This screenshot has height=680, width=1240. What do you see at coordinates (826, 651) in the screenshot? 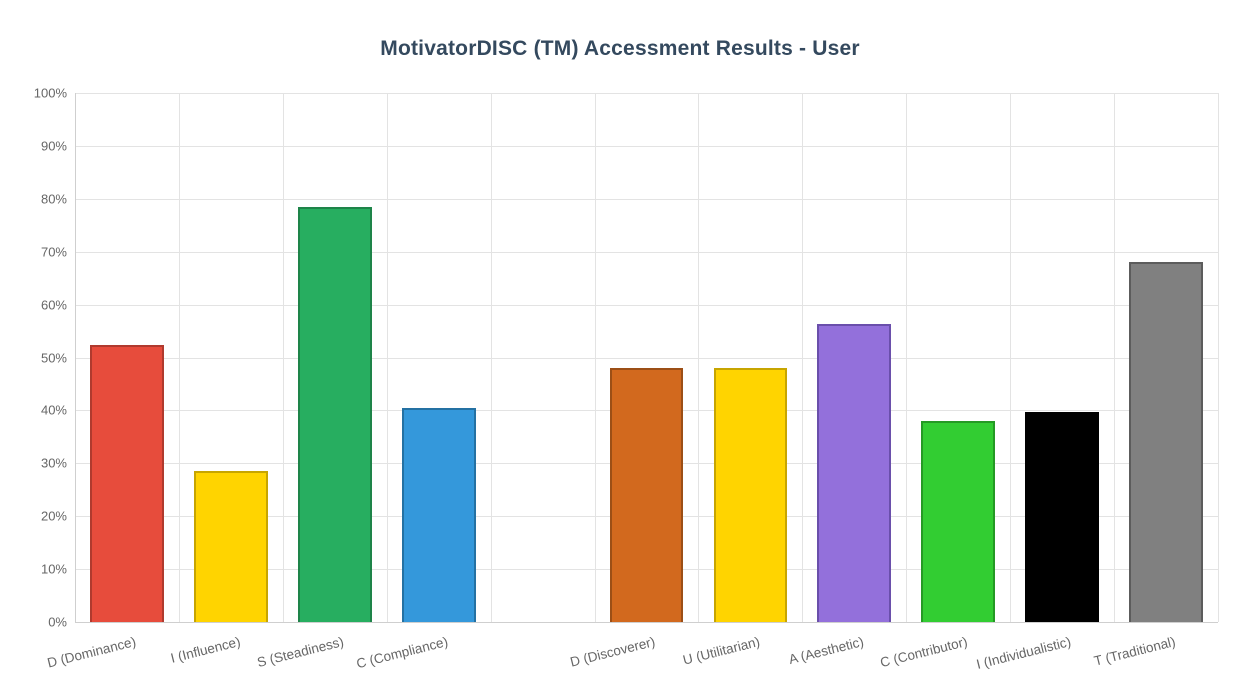
I see `x-label-a-aesthetic: A (Aesthetic)` at bounding box center [826, 651].